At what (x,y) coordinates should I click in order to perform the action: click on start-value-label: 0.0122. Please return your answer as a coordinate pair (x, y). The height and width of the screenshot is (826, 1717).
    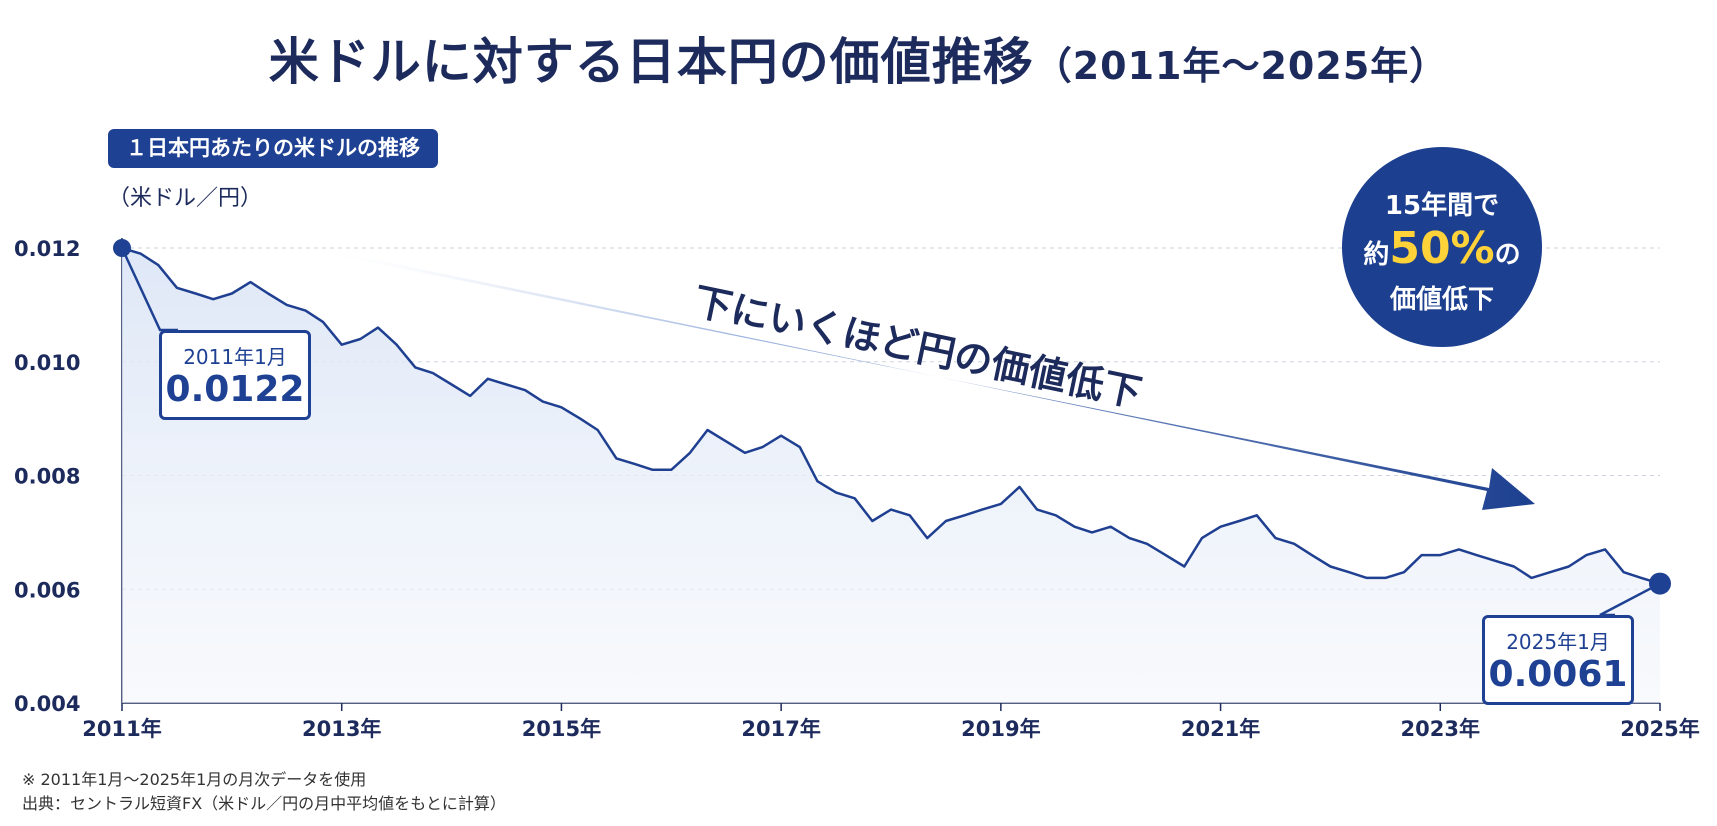
    Looking at the image, I should click on (235, 389).